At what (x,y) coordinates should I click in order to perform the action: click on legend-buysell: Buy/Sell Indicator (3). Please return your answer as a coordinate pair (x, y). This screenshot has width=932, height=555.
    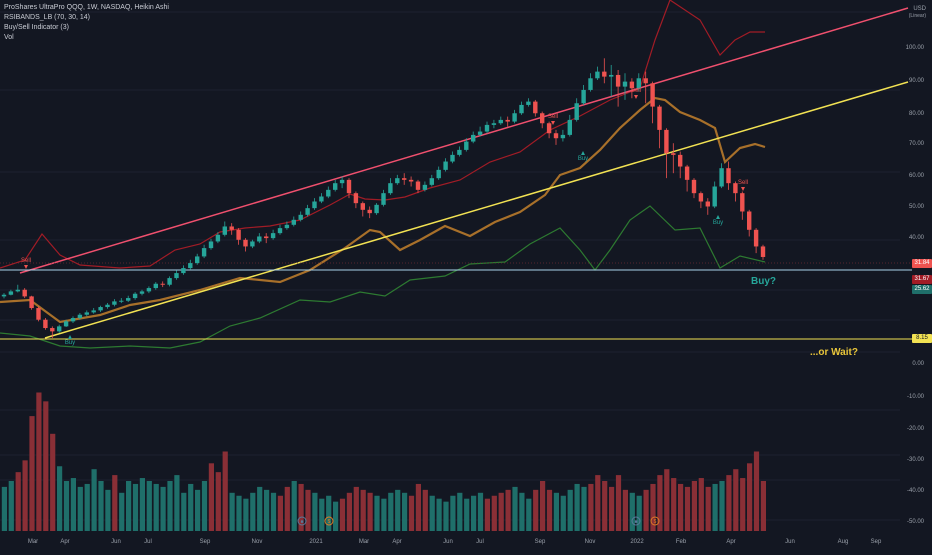
    Looking at the image, I should click on (36, 27).